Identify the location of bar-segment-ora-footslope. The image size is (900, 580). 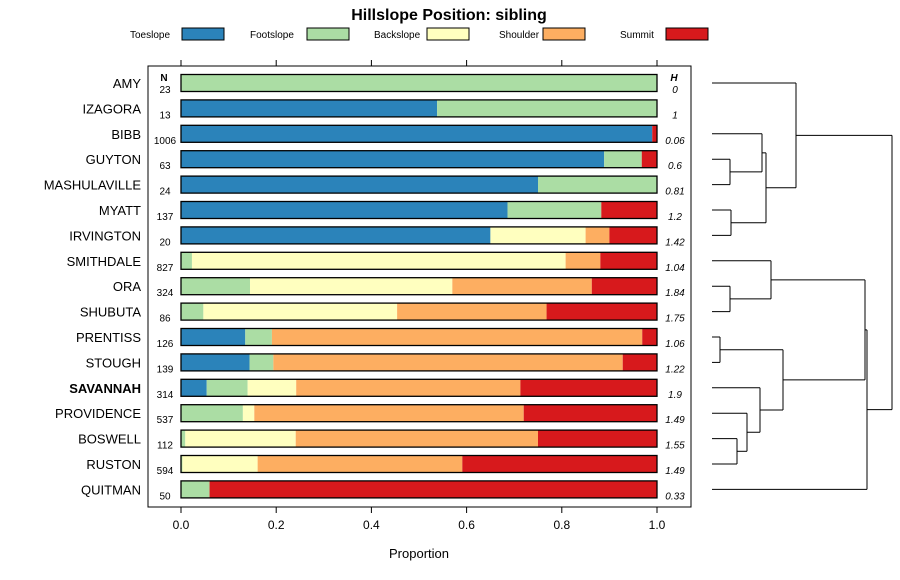
(216, 286).